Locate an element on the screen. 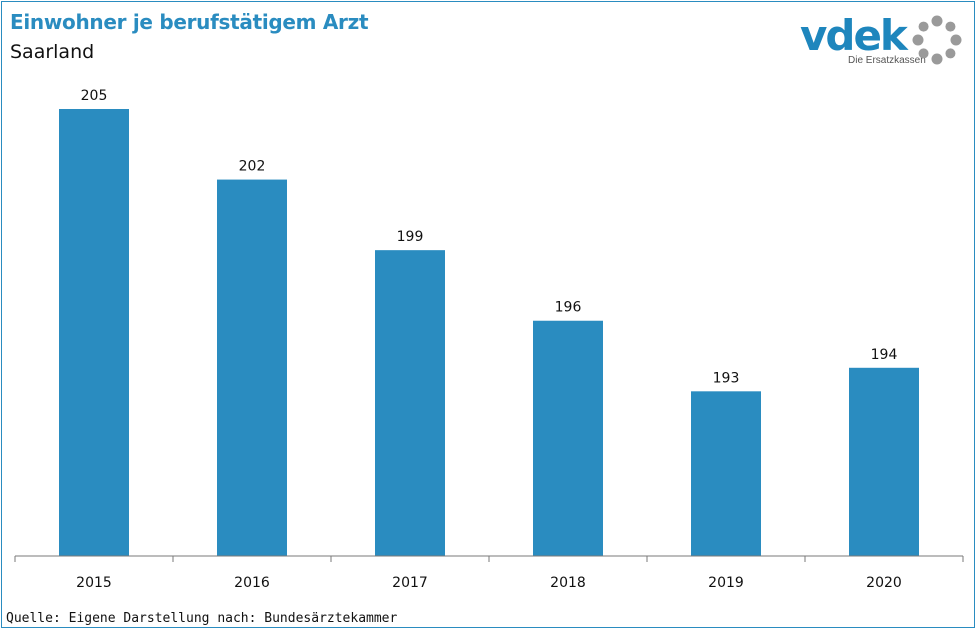 This screenshot has width=978, height=631. data-label-2019: 193 is located at coordinates (726, 378).